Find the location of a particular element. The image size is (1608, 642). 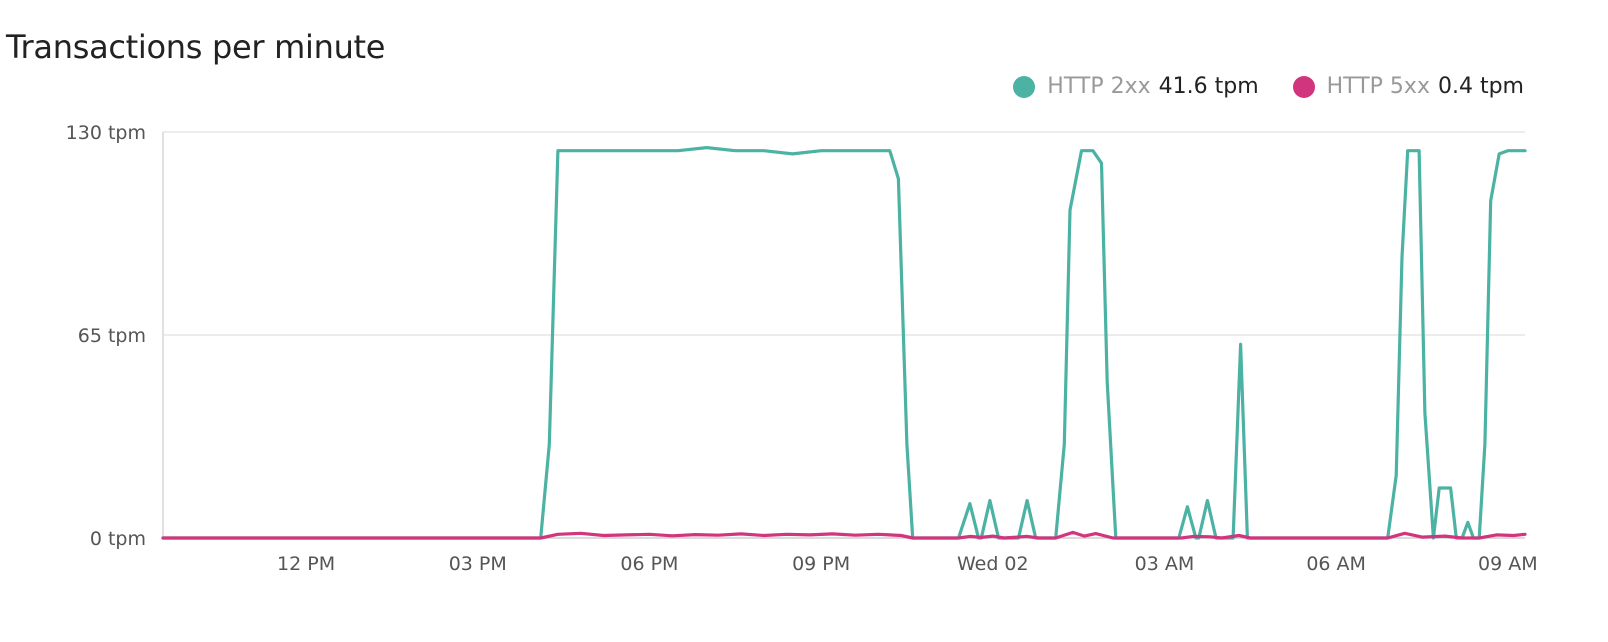

series-line-http-5xx is located at coordinates (844, 535).